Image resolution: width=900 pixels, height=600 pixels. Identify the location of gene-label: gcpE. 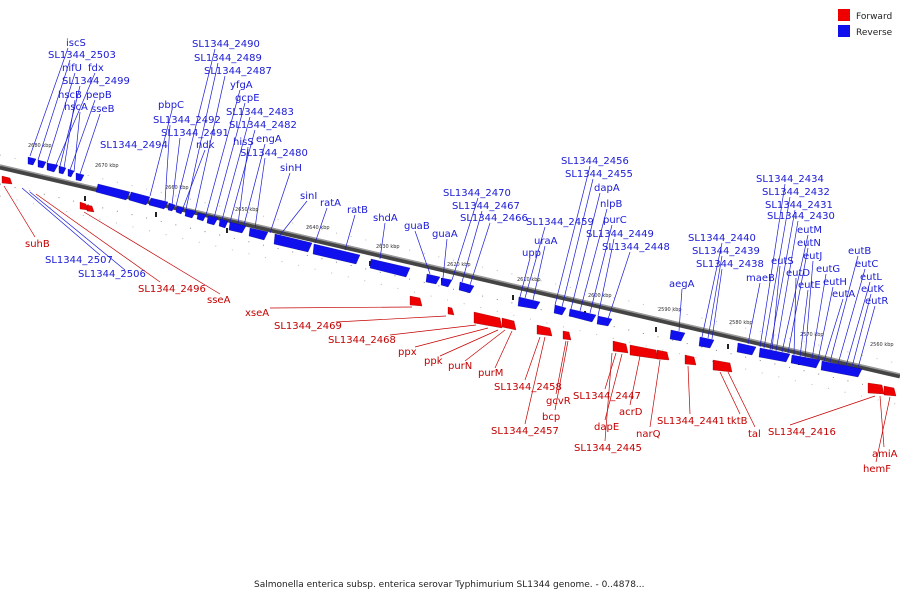
(247, 98).